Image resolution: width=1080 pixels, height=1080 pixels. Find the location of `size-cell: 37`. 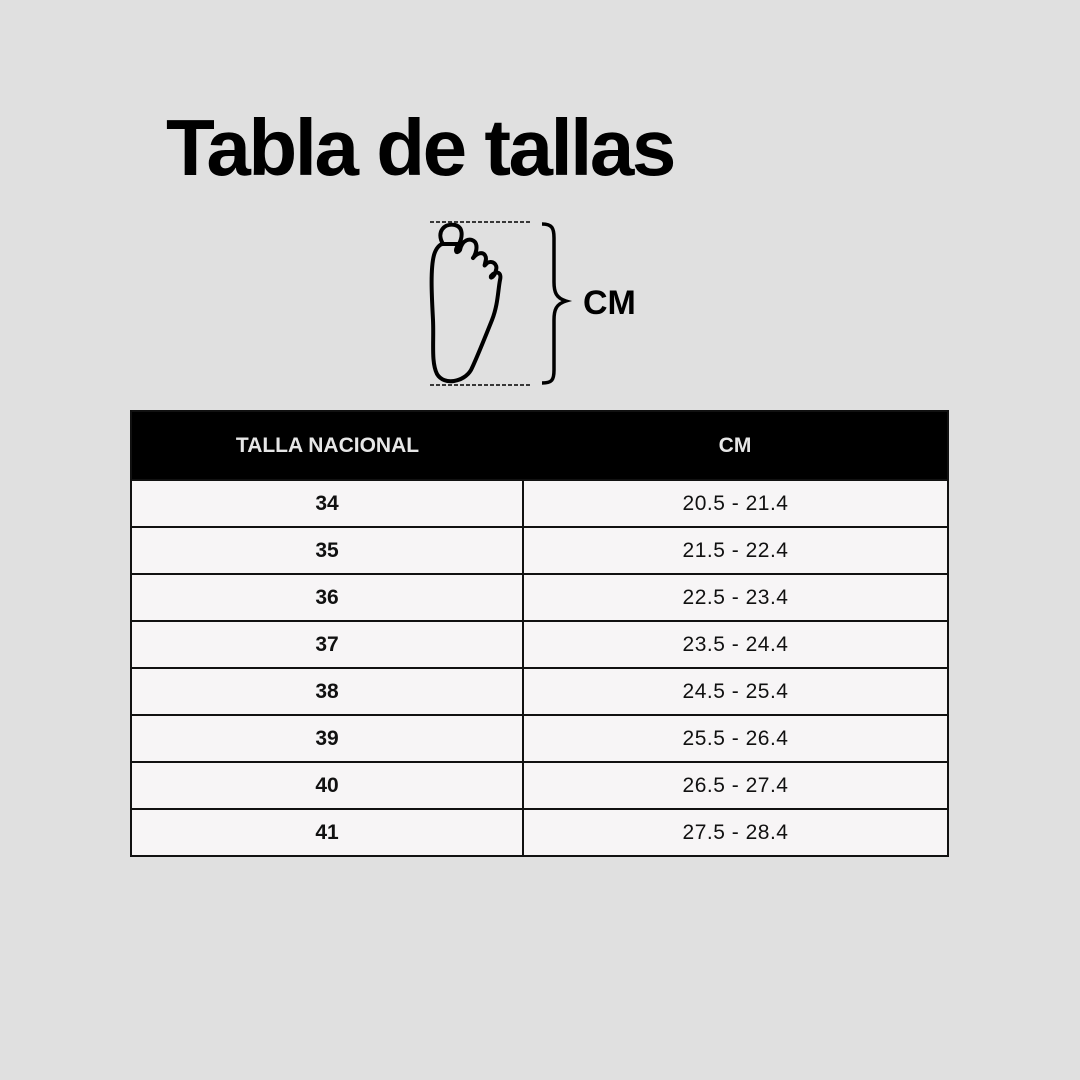

size-cell: 37 is located at coordinates (327, 644).